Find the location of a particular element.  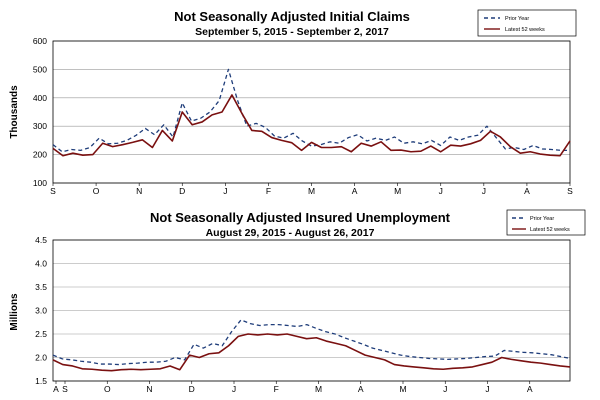

chart1-title: Not Seasonally Adjusted Initial Claims is located at coordinates (292, 16).